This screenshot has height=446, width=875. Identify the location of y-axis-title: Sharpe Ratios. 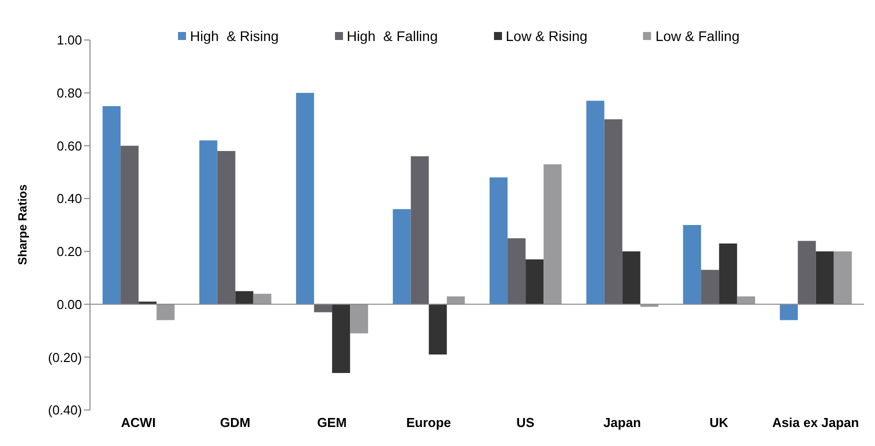
(22, 224).